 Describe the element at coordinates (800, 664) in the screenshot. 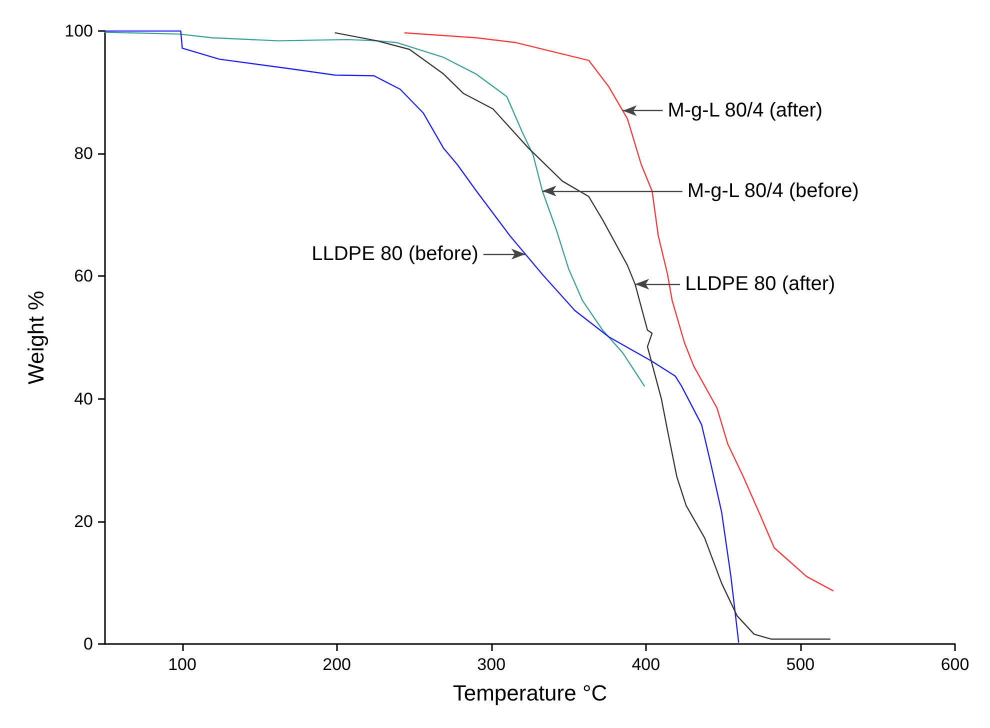

I see `x-tick-label: 500` at that location.